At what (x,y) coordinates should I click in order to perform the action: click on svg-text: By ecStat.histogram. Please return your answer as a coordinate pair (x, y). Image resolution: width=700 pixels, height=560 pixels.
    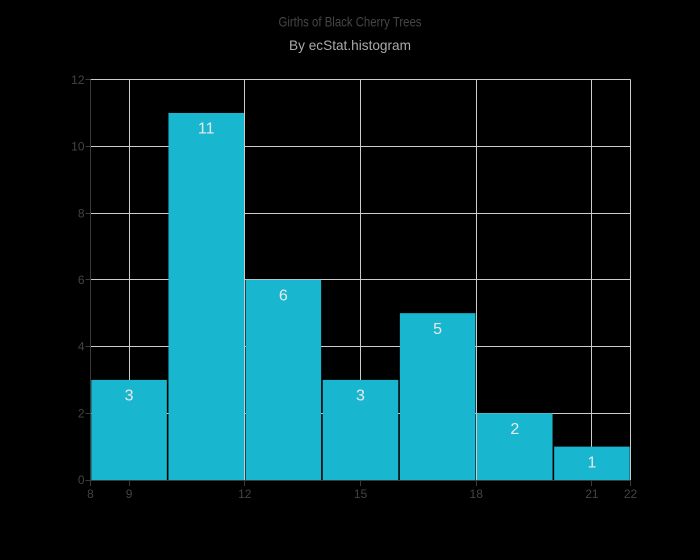
    Looking at the image, I should click on (350, 45).